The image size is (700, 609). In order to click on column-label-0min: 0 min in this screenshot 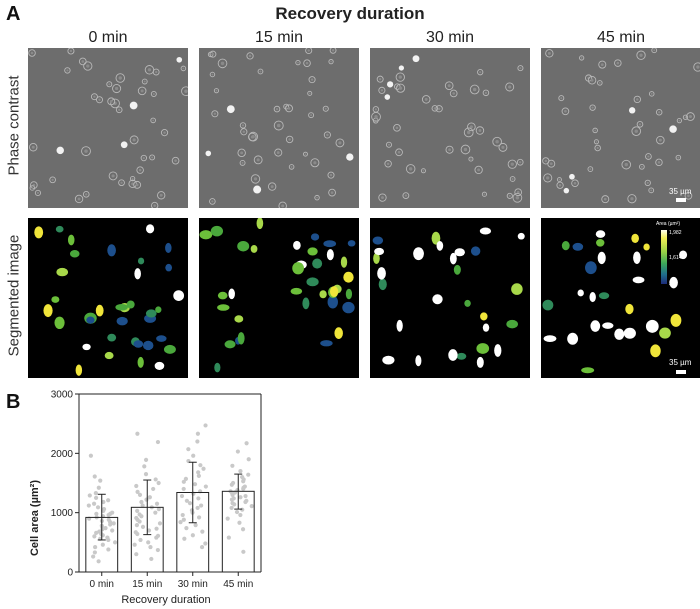, I will do `click(108, 37)`.